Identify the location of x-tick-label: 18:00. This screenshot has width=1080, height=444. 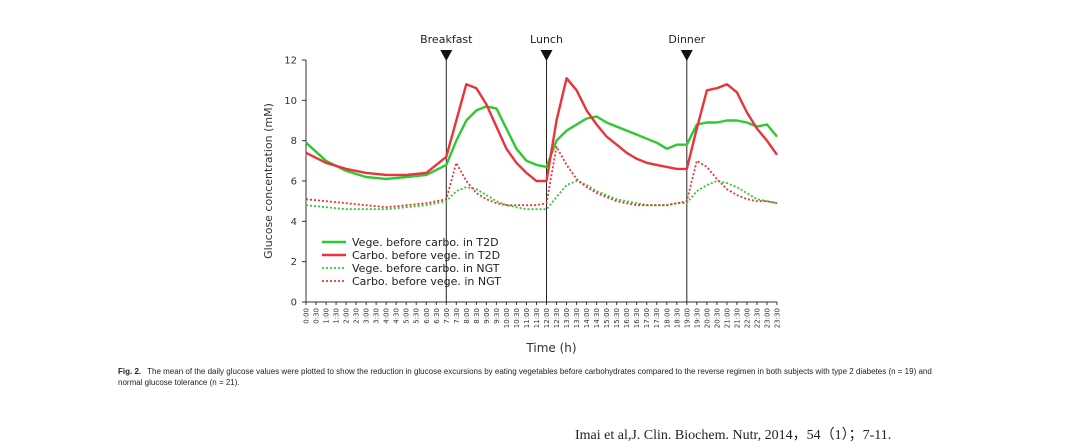
(667, 318).